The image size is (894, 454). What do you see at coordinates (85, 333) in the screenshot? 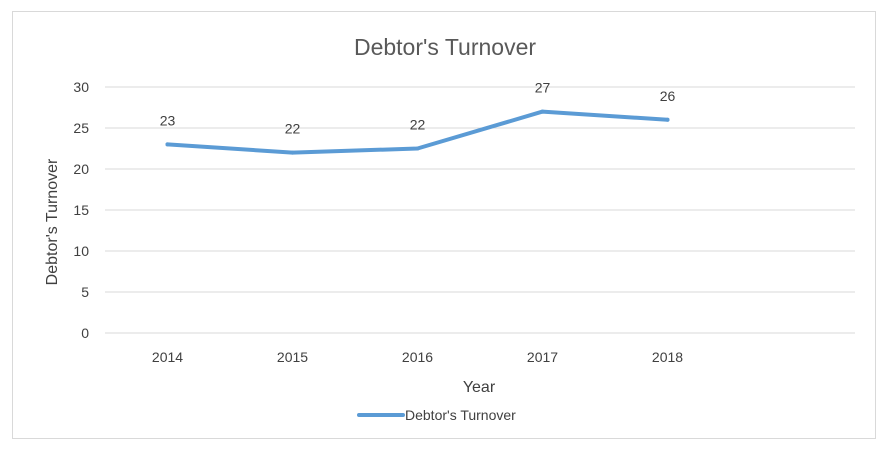
I see `y-tick-label: 0` at bounding box center [85, 333].